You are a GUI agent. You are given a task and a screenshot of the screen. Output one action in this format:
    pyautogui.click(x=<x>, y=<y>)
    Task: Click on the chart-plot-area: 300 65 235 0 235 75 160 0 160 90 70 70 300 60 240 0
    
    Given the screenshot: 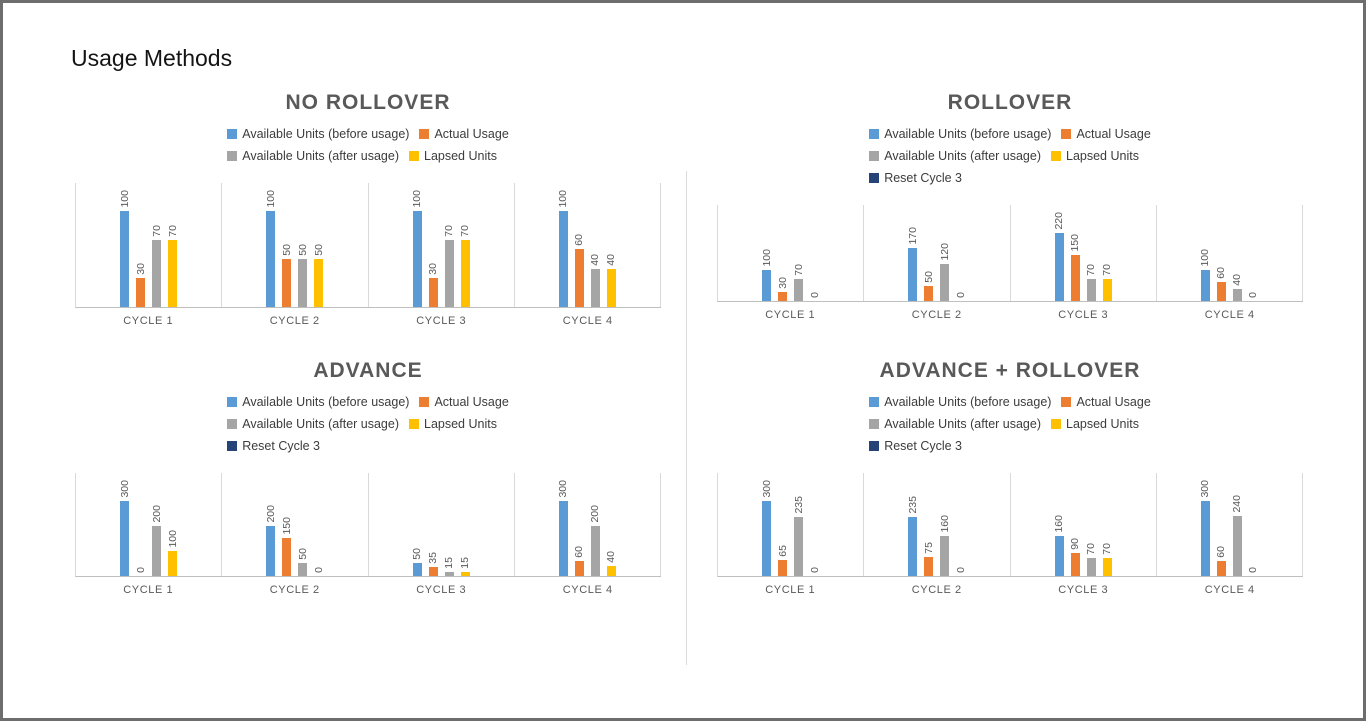 What is the action you would take?
    pyautogui.click(x=1010, y=525)
    